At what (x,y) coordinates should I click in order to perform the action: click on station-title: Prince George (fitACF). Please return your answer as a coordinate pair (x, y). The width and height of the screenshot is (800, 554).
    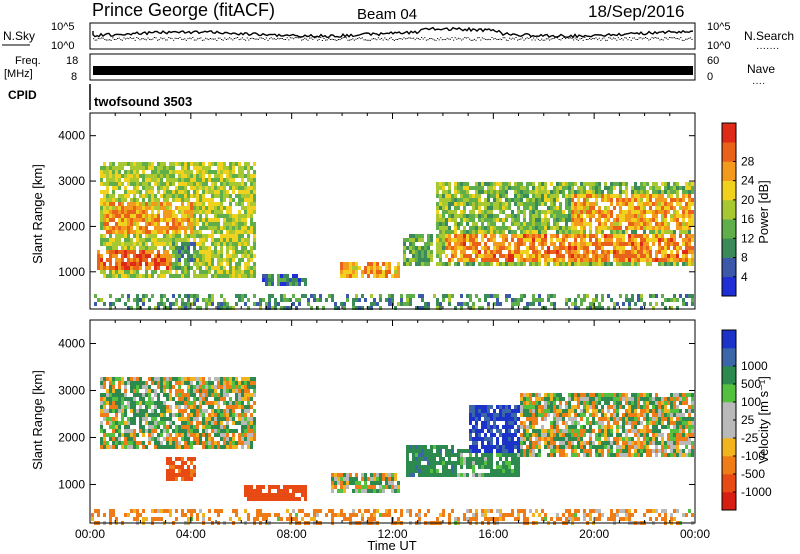
    Looking at the image, I should click on (183, 10).